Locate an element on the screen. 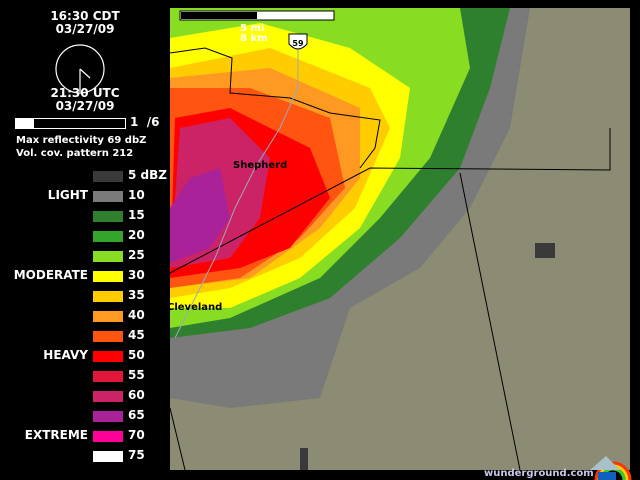  max-reflectivity: Max reflectivity 69 dbZ is located at coordinates (81, 140).